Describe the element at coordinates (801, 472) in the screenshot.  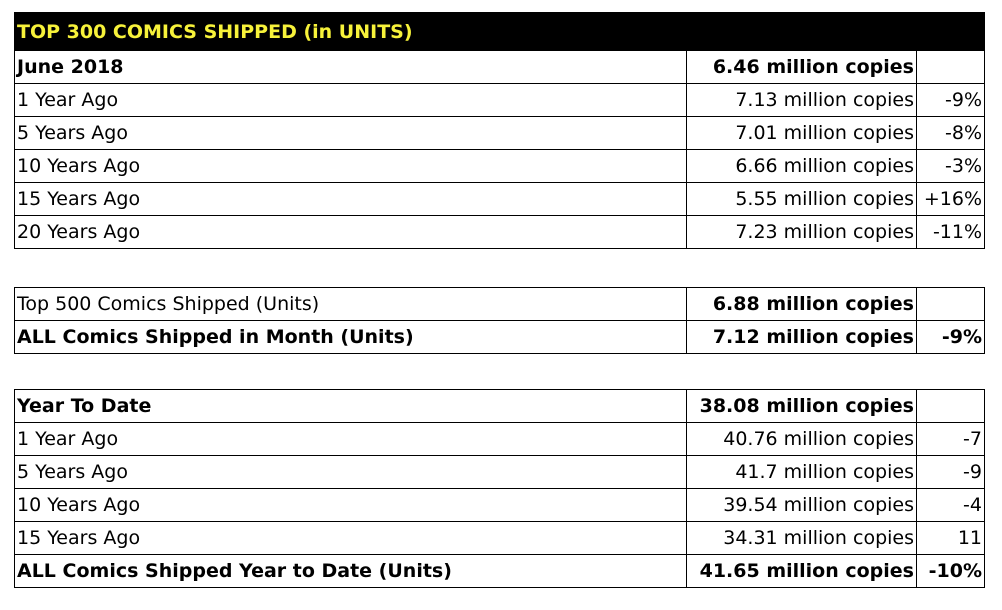
I see `row-value: 41.7 million copies` at that location.